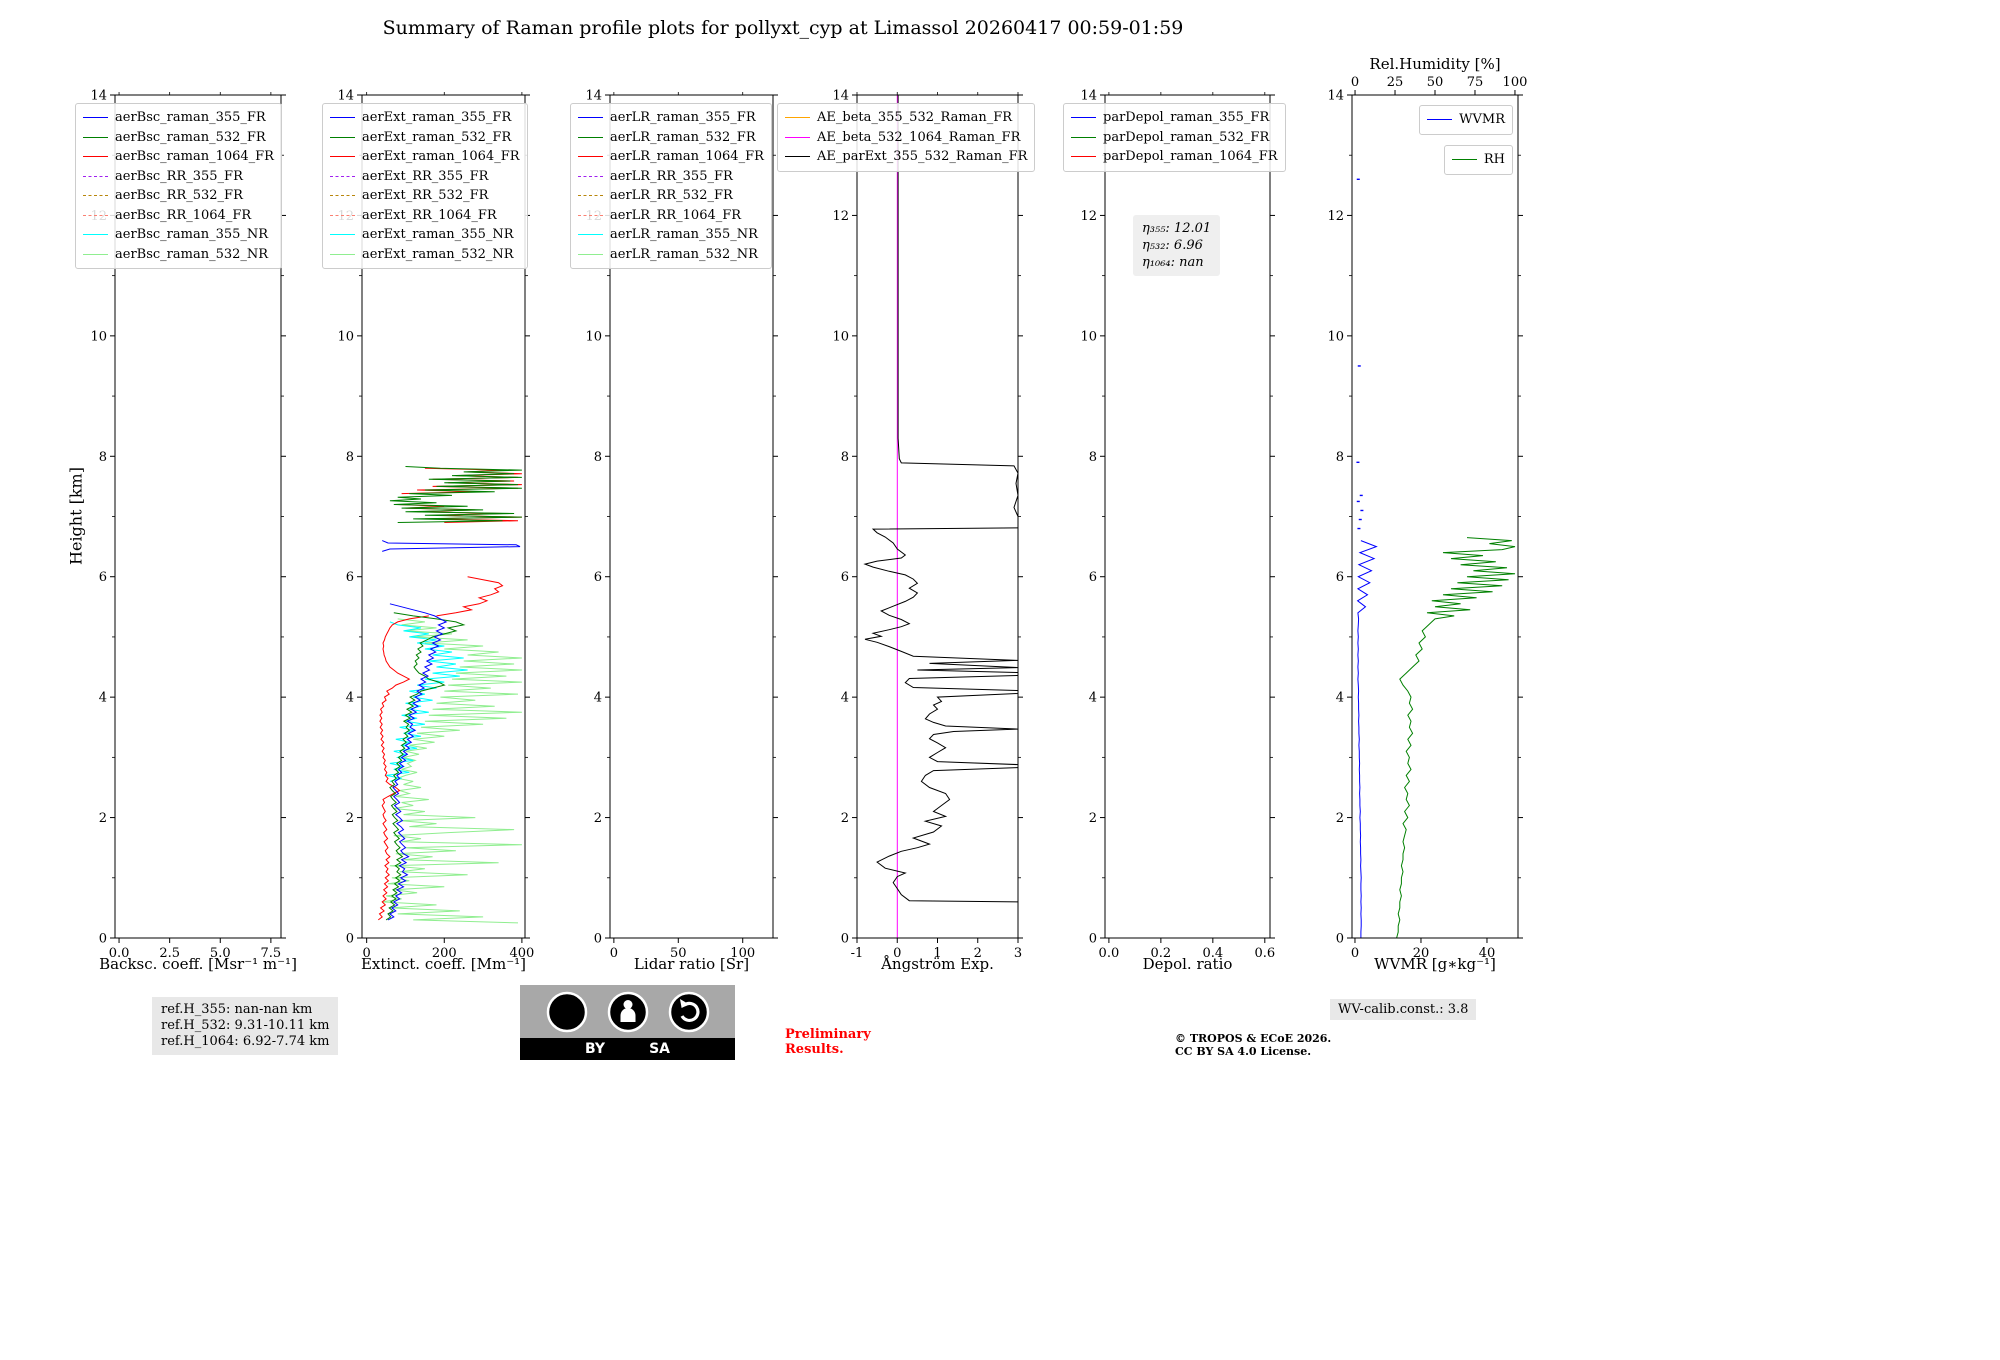  What do you see at coordinates (425, 216) in the screenshot?
I see `legend-item: aerExt_RR_1064_FR` at bounding box center [425, 216].